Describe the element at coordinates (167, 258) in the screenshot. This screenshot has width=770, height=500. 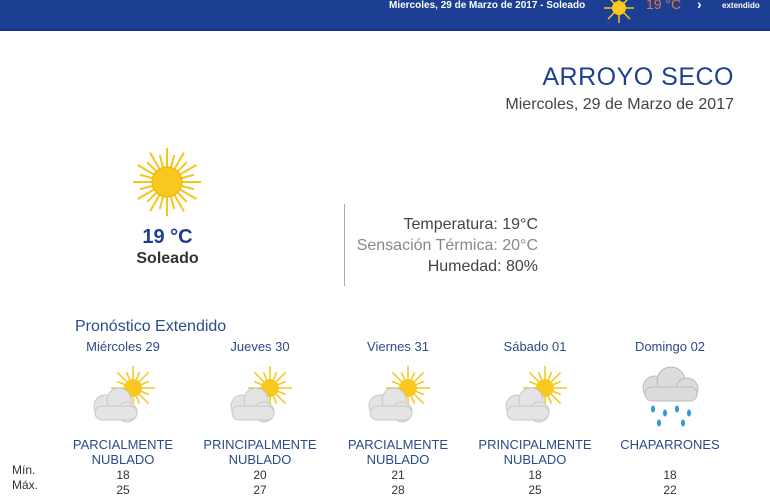
I see `current-condition: Soleado` at that location.